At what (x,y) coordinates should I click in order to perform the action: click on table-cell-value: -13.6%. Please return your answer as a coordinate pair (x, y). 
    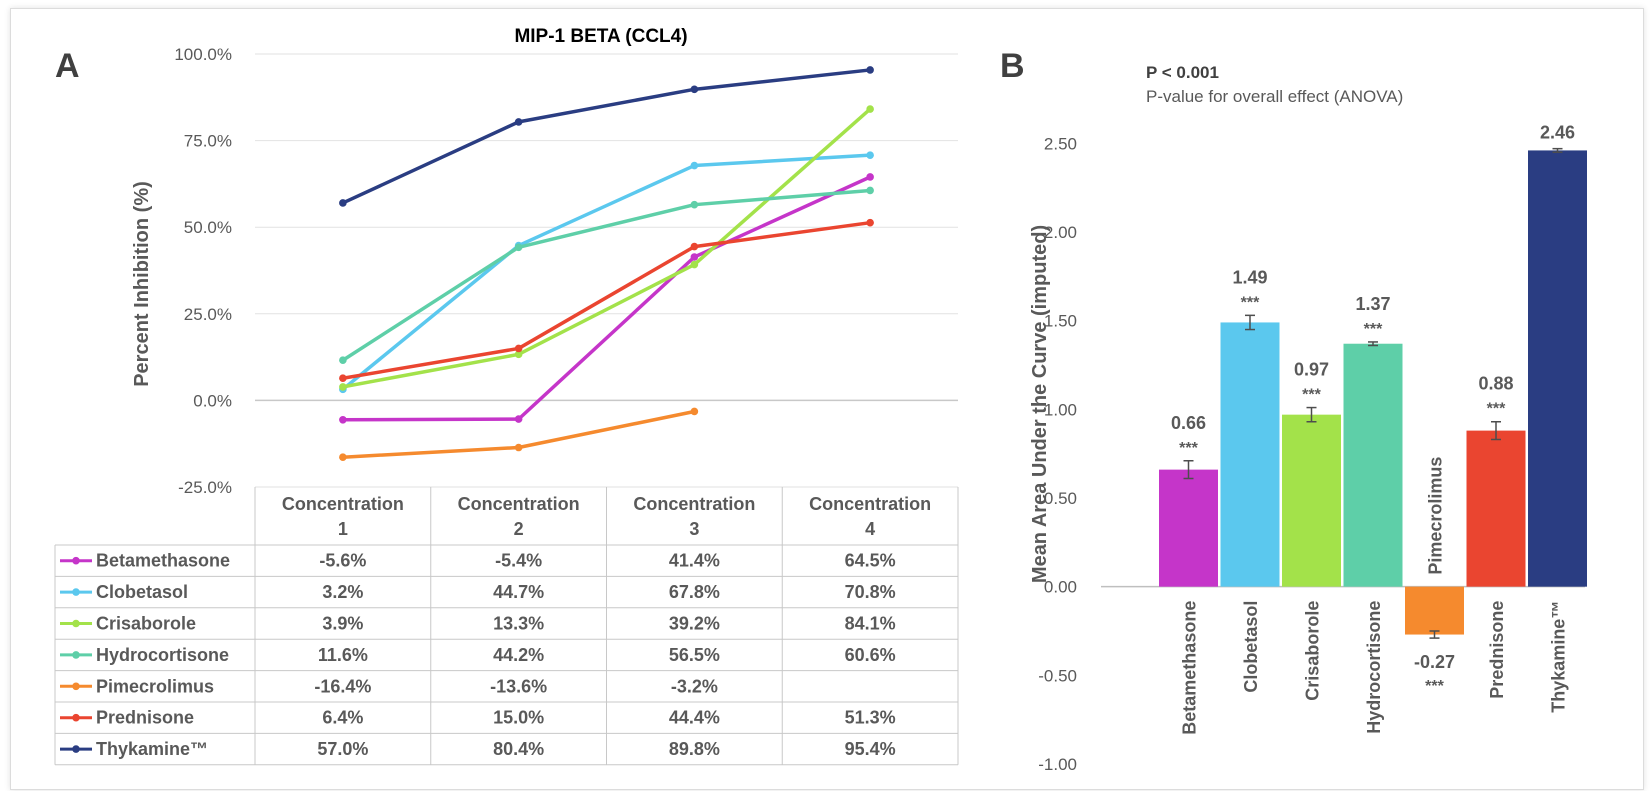
    Looking at the image, I should click on (518, 686).